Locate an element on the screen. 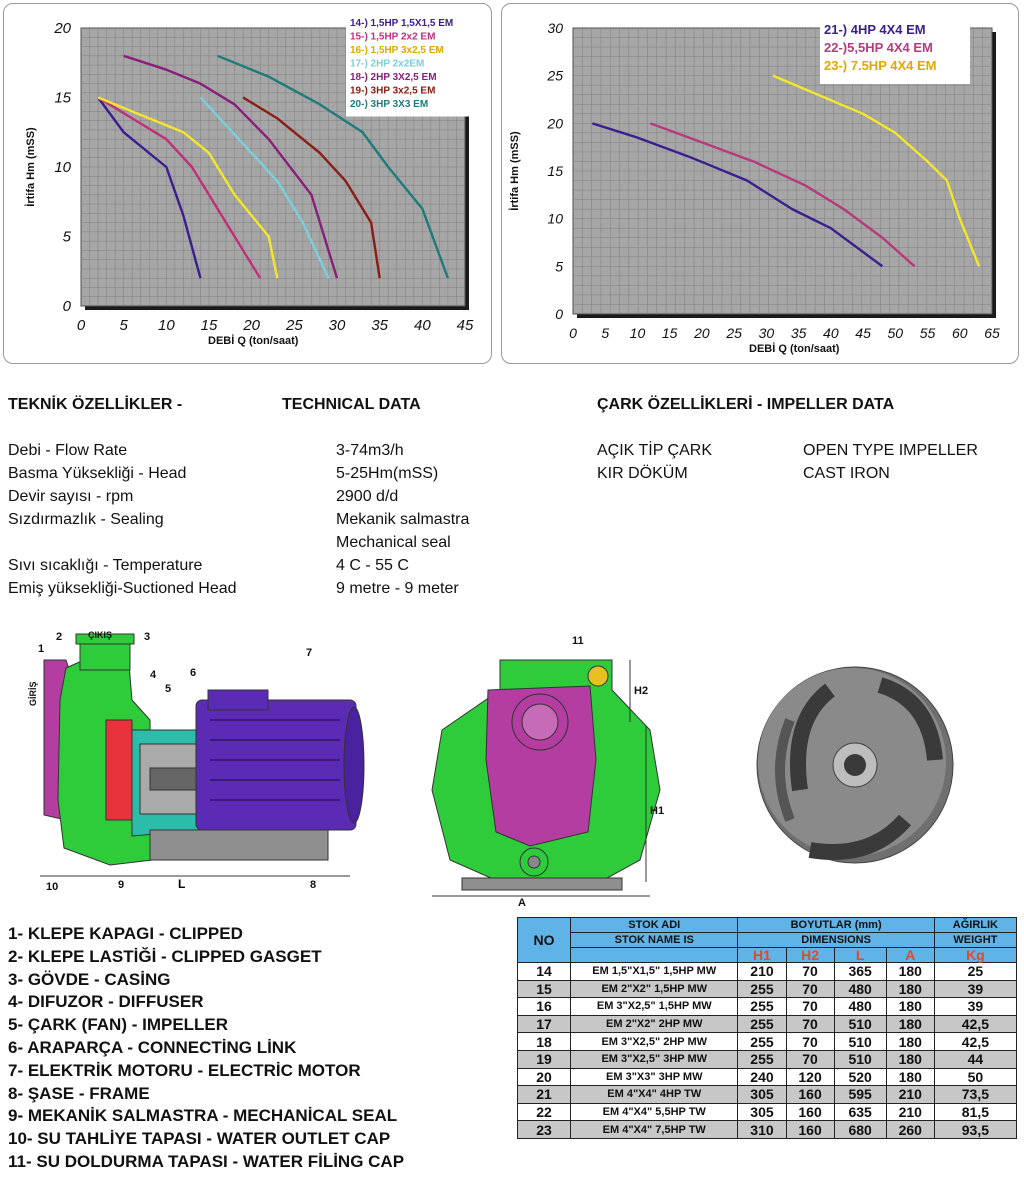 This screenshot has height=1181, width=1024. cell-kg: 39 is located at coordinates (975, 1006).